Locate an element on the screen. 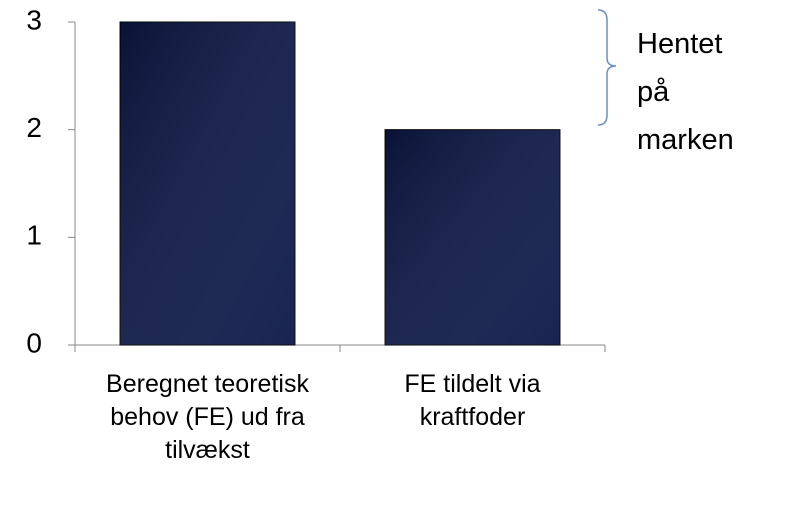 The width and height of the screenshot is (788, 532). annotation: Hentet på marken is located at coordinates (685, 92).